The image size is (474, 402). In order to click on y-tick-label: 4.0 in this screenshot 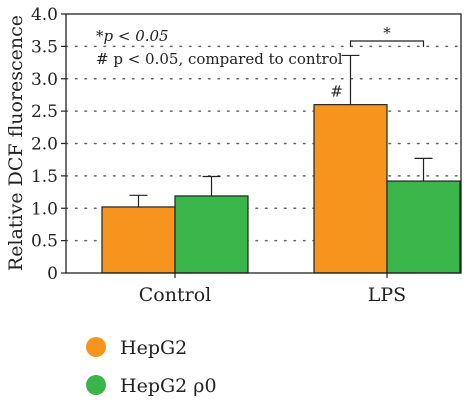, I will do `click(44, 15)`.